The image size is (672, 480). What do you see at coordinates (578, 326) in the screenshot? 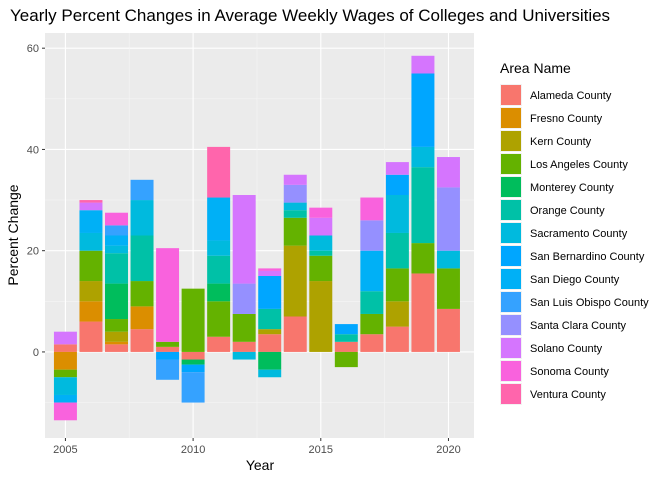
I see `legend-label: Santa Clara County` at bounding box center [578, 326].